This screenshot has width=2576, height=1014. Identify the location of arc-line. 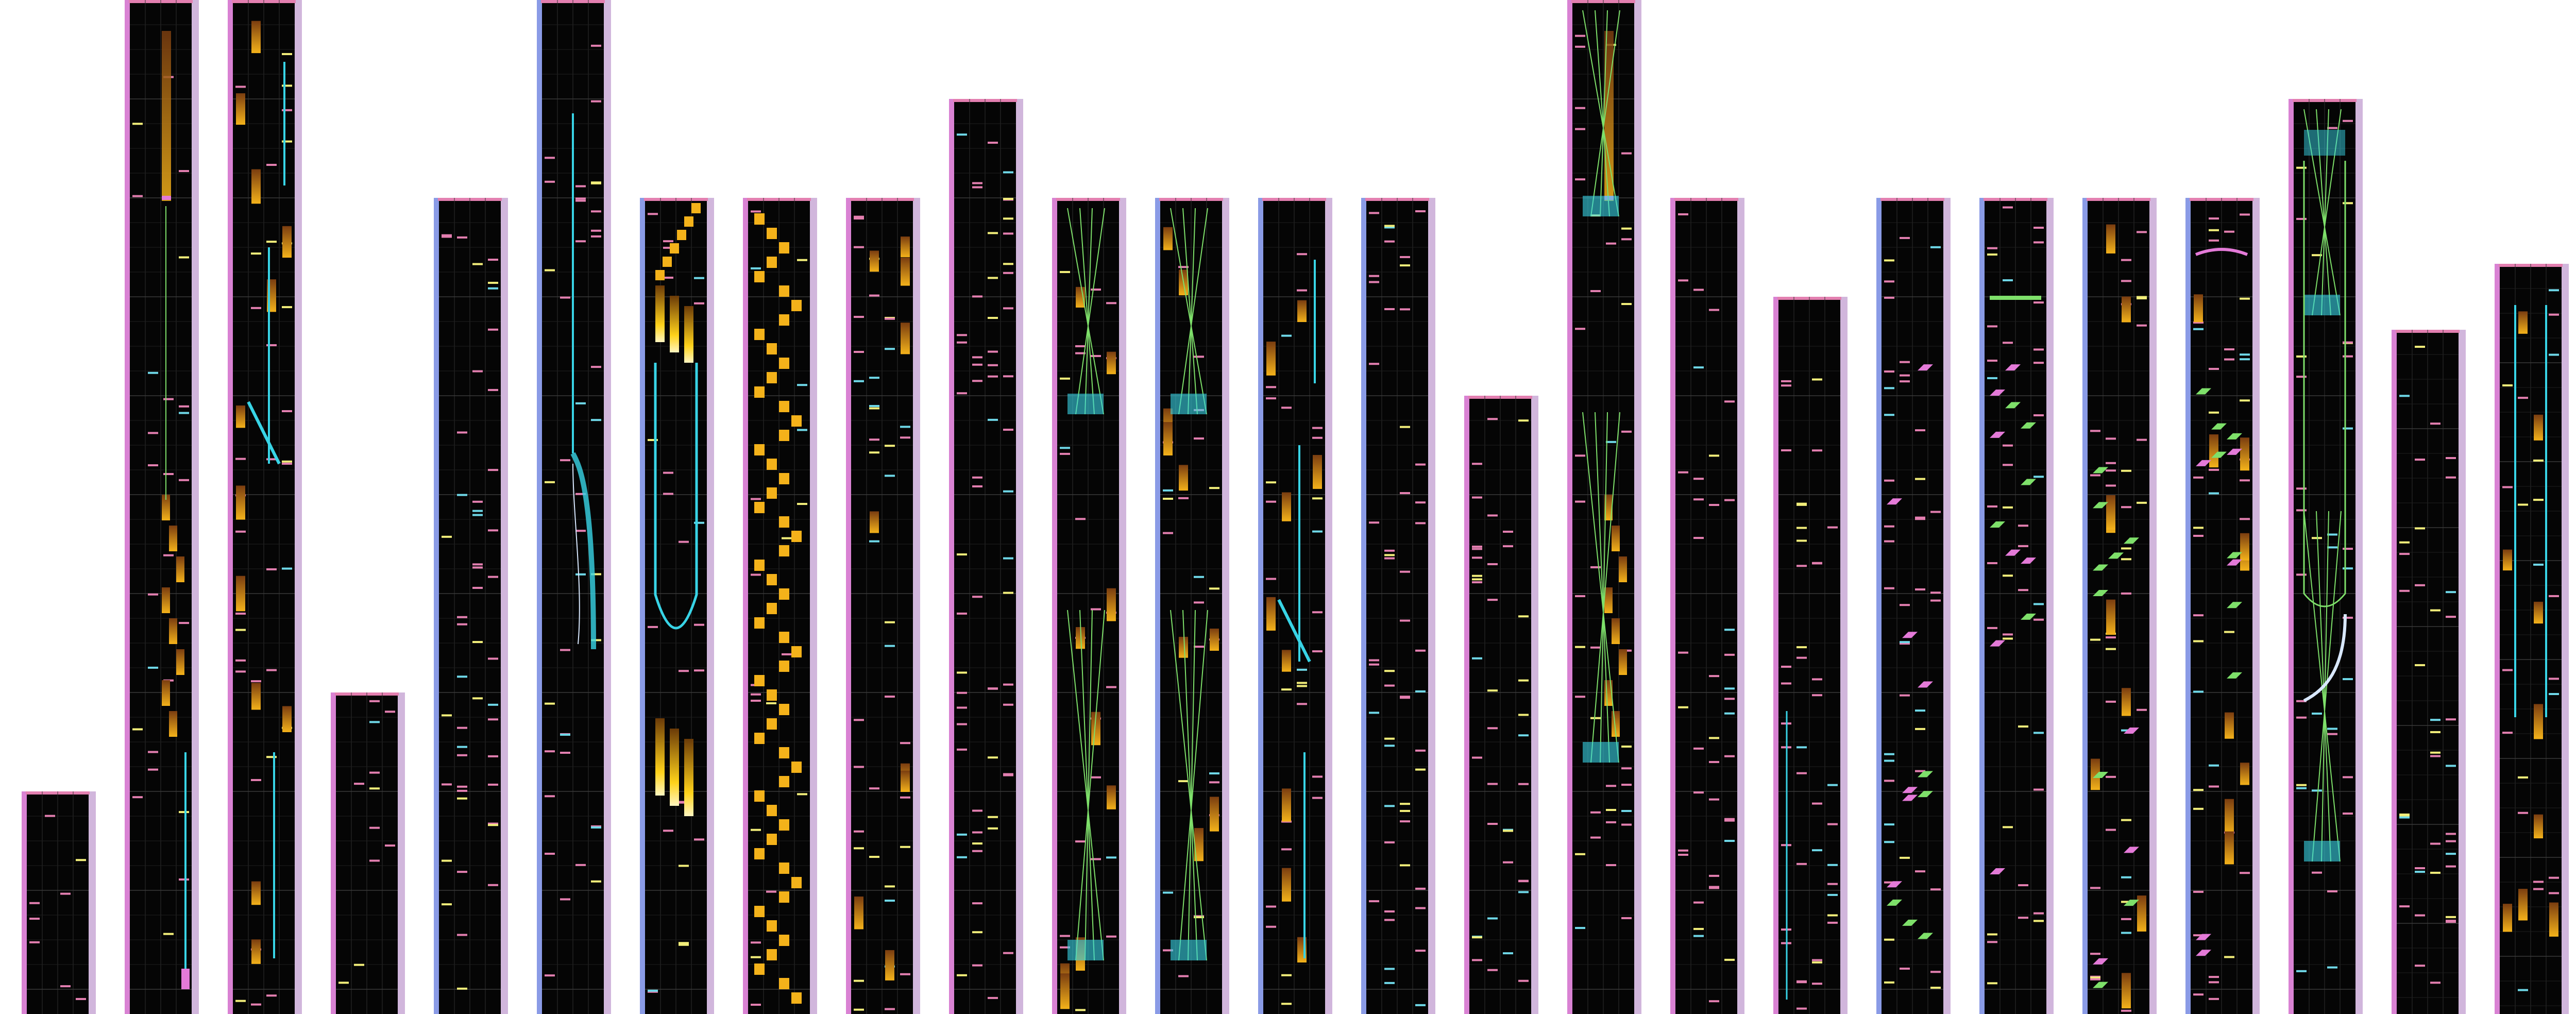
(1192, 311).